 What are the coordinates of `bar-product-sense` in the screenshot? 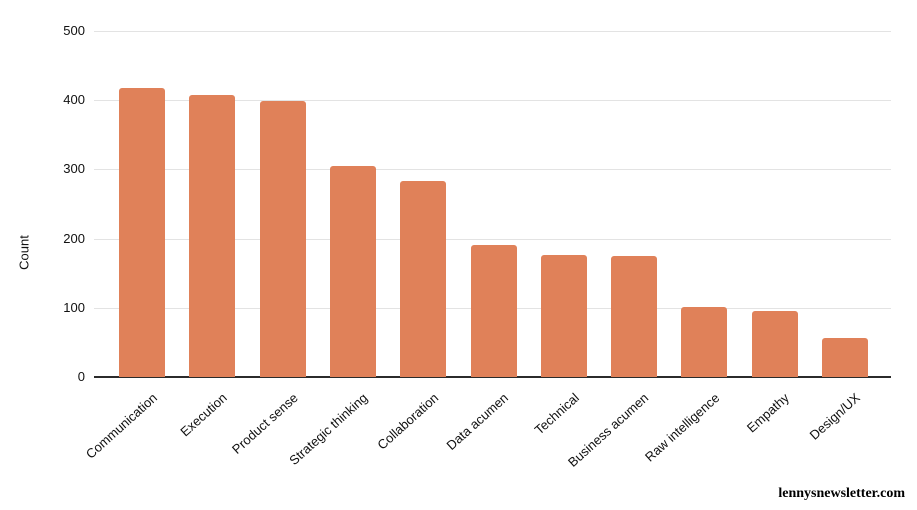 It's located at (282, 238).